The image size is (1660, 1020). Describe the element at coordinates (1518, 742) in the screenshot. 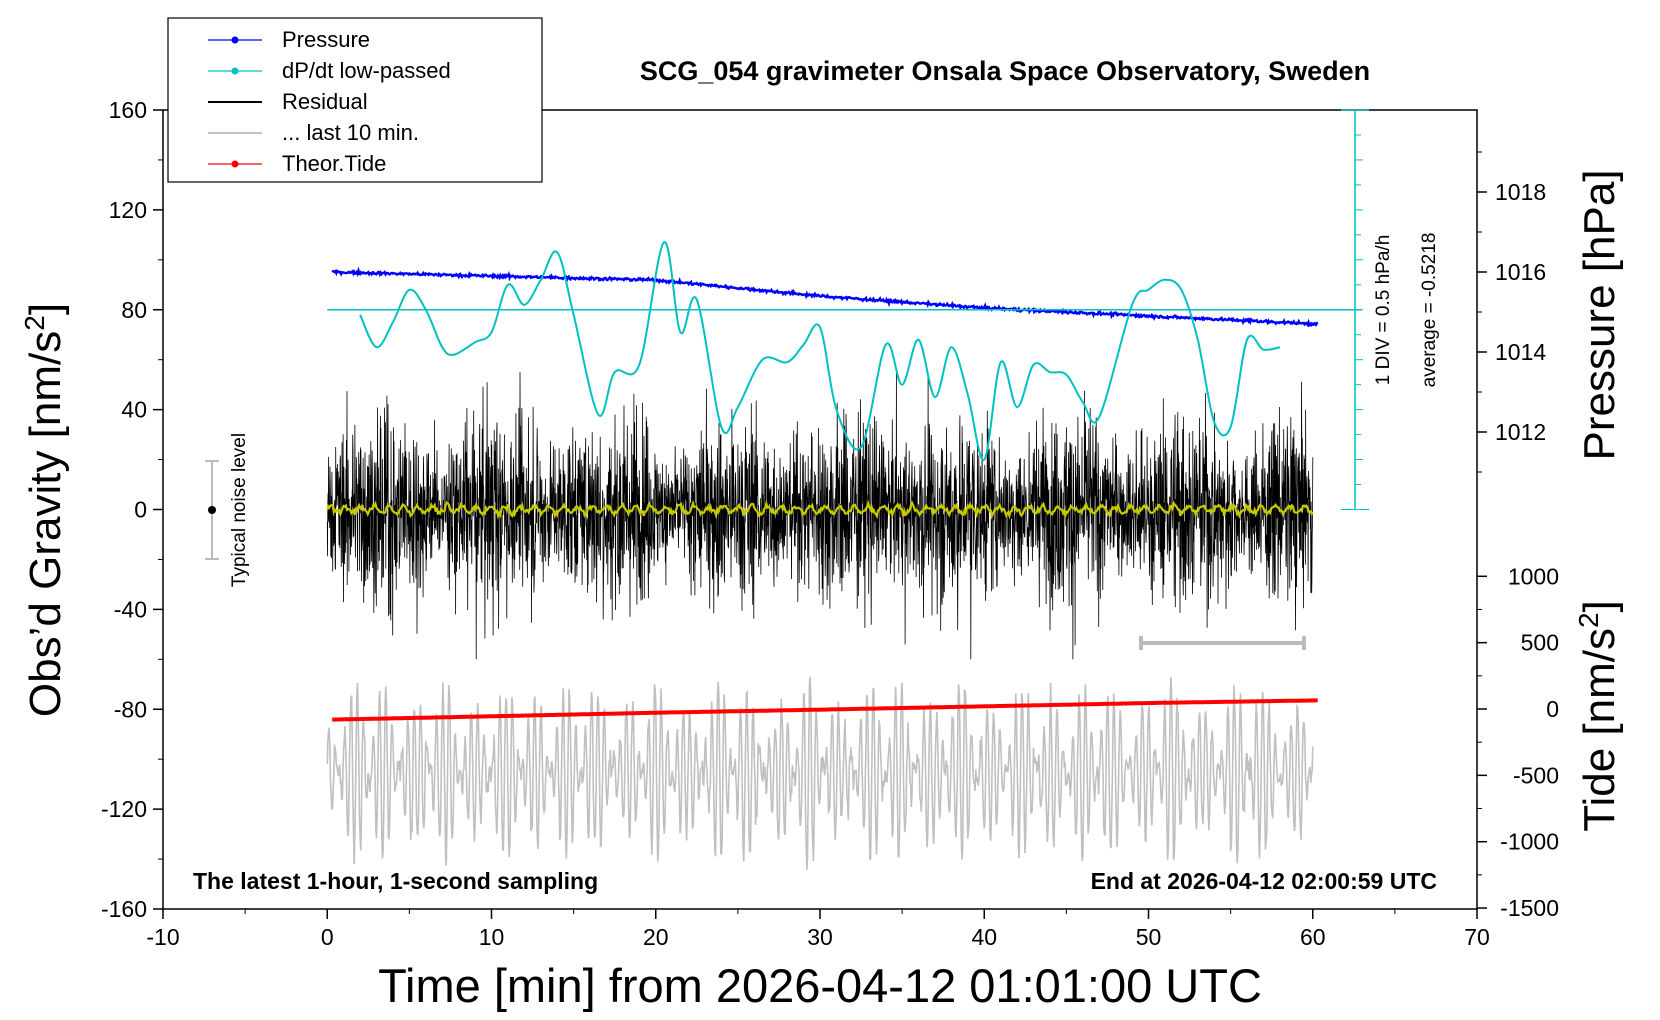

I see `tide-axis: -1500 -1000 -500 0 500 1000` at that location.